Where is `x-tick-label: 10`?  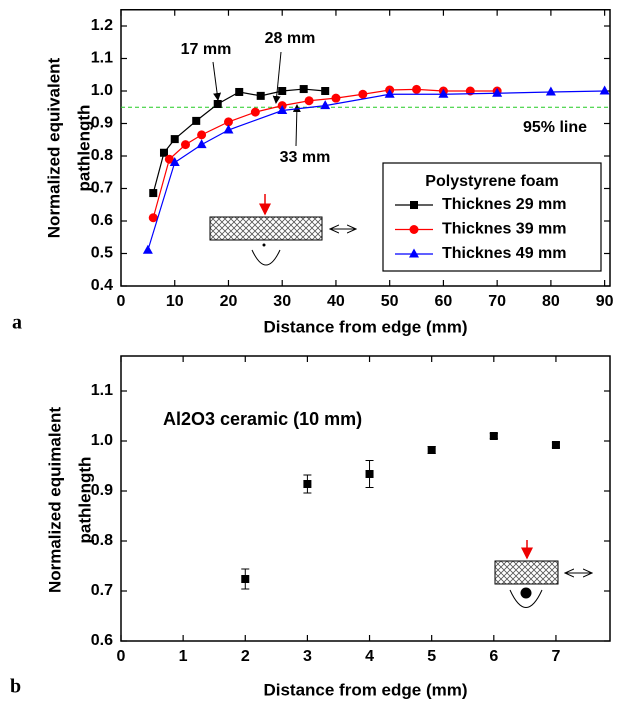
x-tick-label: 10 is located at coordinates (175, 301).